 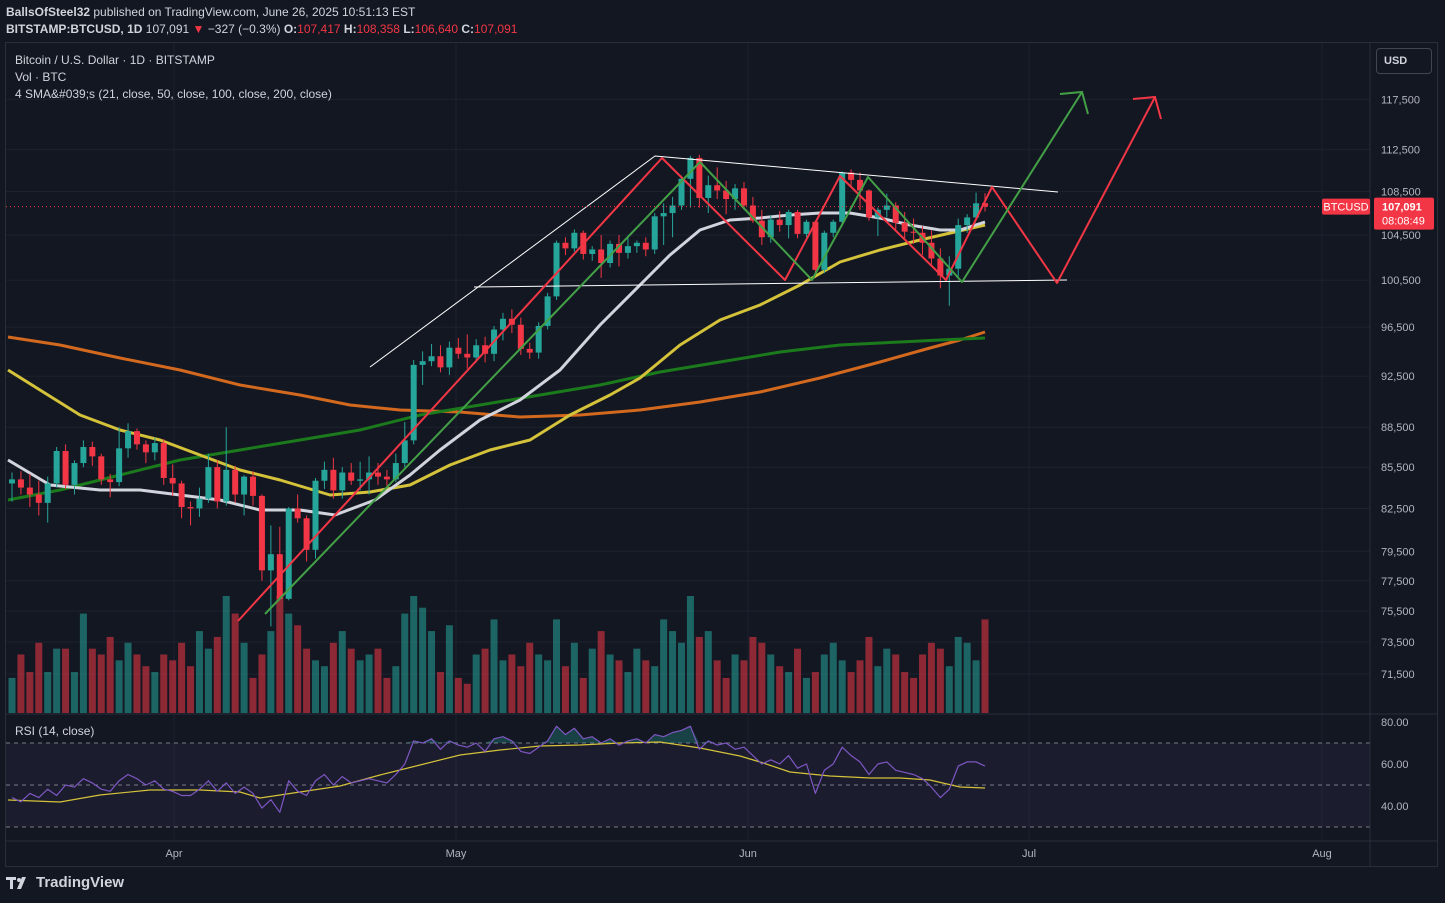 What do you see at coordinates (350, 29) in the screenshot?
I see `high-label: H:` at bounding box center [350, 29].